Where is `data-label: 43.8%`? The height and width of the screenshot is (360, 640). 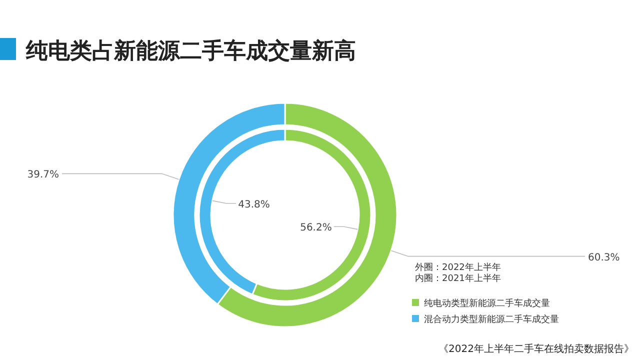
data-label: 43.8% is located at coordinates (254, 204).